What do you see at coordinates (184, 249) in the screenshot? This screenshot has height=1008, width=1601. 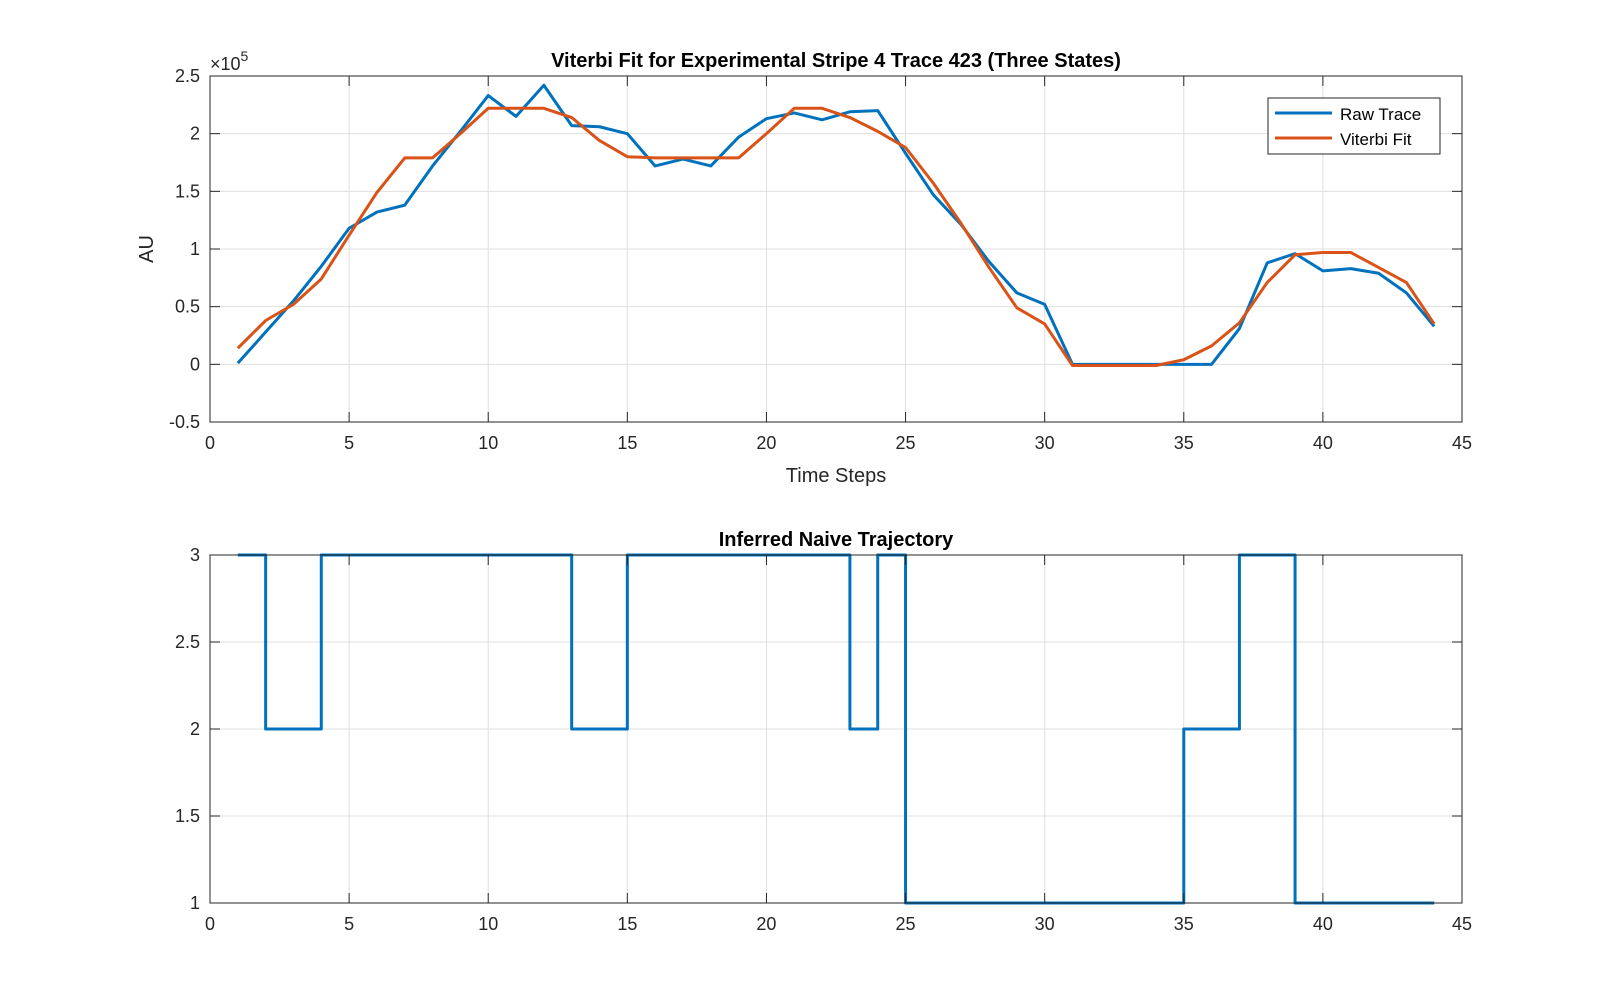 I see `y-tick-labels: -0.5 0 0.5 1 1.5 2 2.5` at bounding box center [184, 249].